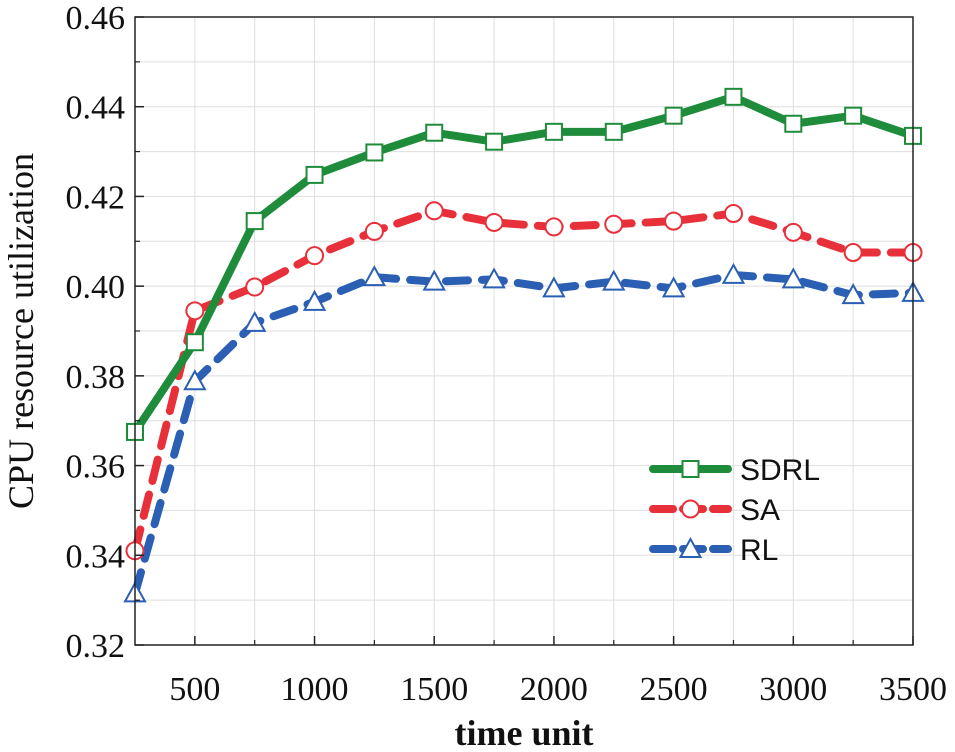  What do you see at coordinates (524, 732) in the screenshot?
I see `x-axis-title: time unit` at bounding box center [524, 732].